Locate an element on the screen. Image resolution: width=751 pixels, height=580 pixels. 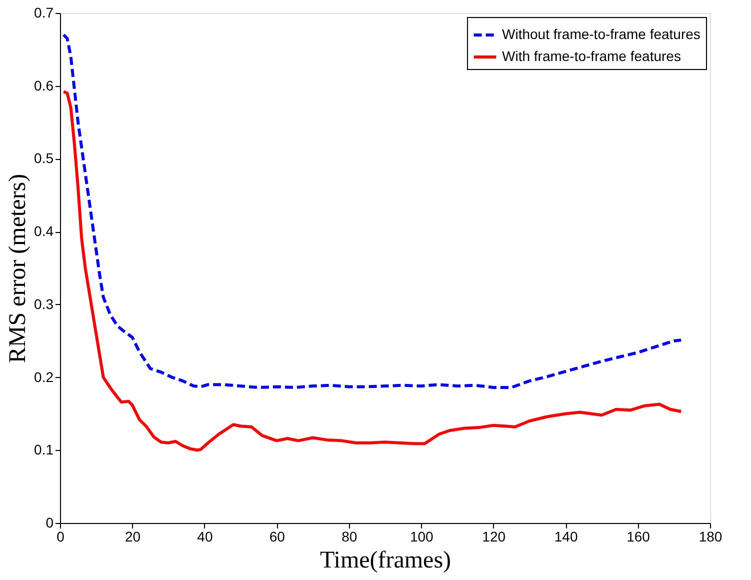
x-tick-label: 120 is located at coordinates (494, 536).